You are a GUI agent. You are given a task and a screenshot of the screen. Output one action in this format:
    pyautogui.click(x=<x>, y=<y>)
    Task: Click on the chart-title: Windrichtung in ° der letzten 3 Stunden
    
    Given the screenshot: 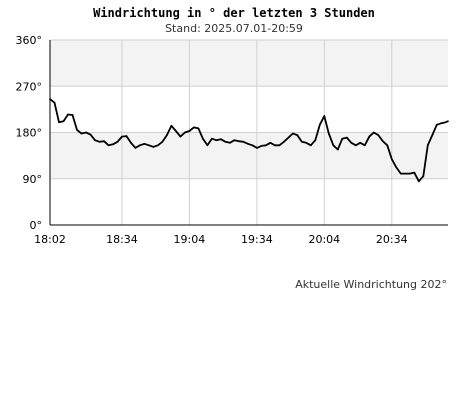 What is the action you would take?
    pyautogui.click(x=234, y=13)
    